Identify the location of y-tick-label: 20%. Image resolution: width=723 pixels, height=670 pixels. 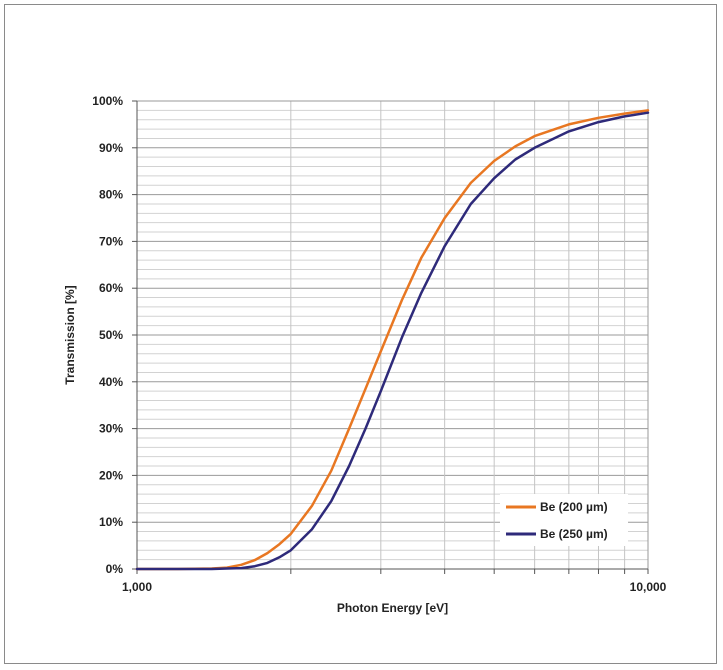
(111, 475).